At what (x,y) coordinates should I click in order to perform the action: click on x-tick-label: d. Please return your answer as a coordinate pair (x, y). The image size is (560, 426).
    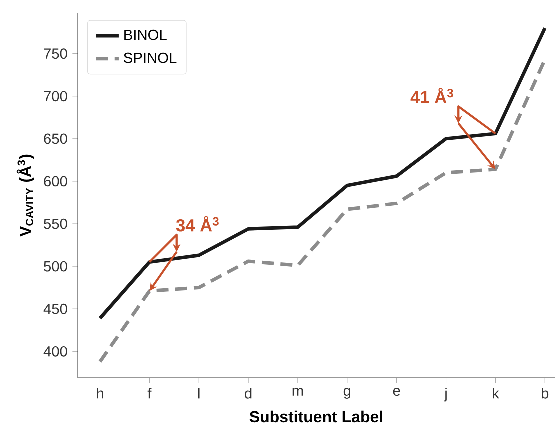
    Looking at the image, I should click on (248, 393).